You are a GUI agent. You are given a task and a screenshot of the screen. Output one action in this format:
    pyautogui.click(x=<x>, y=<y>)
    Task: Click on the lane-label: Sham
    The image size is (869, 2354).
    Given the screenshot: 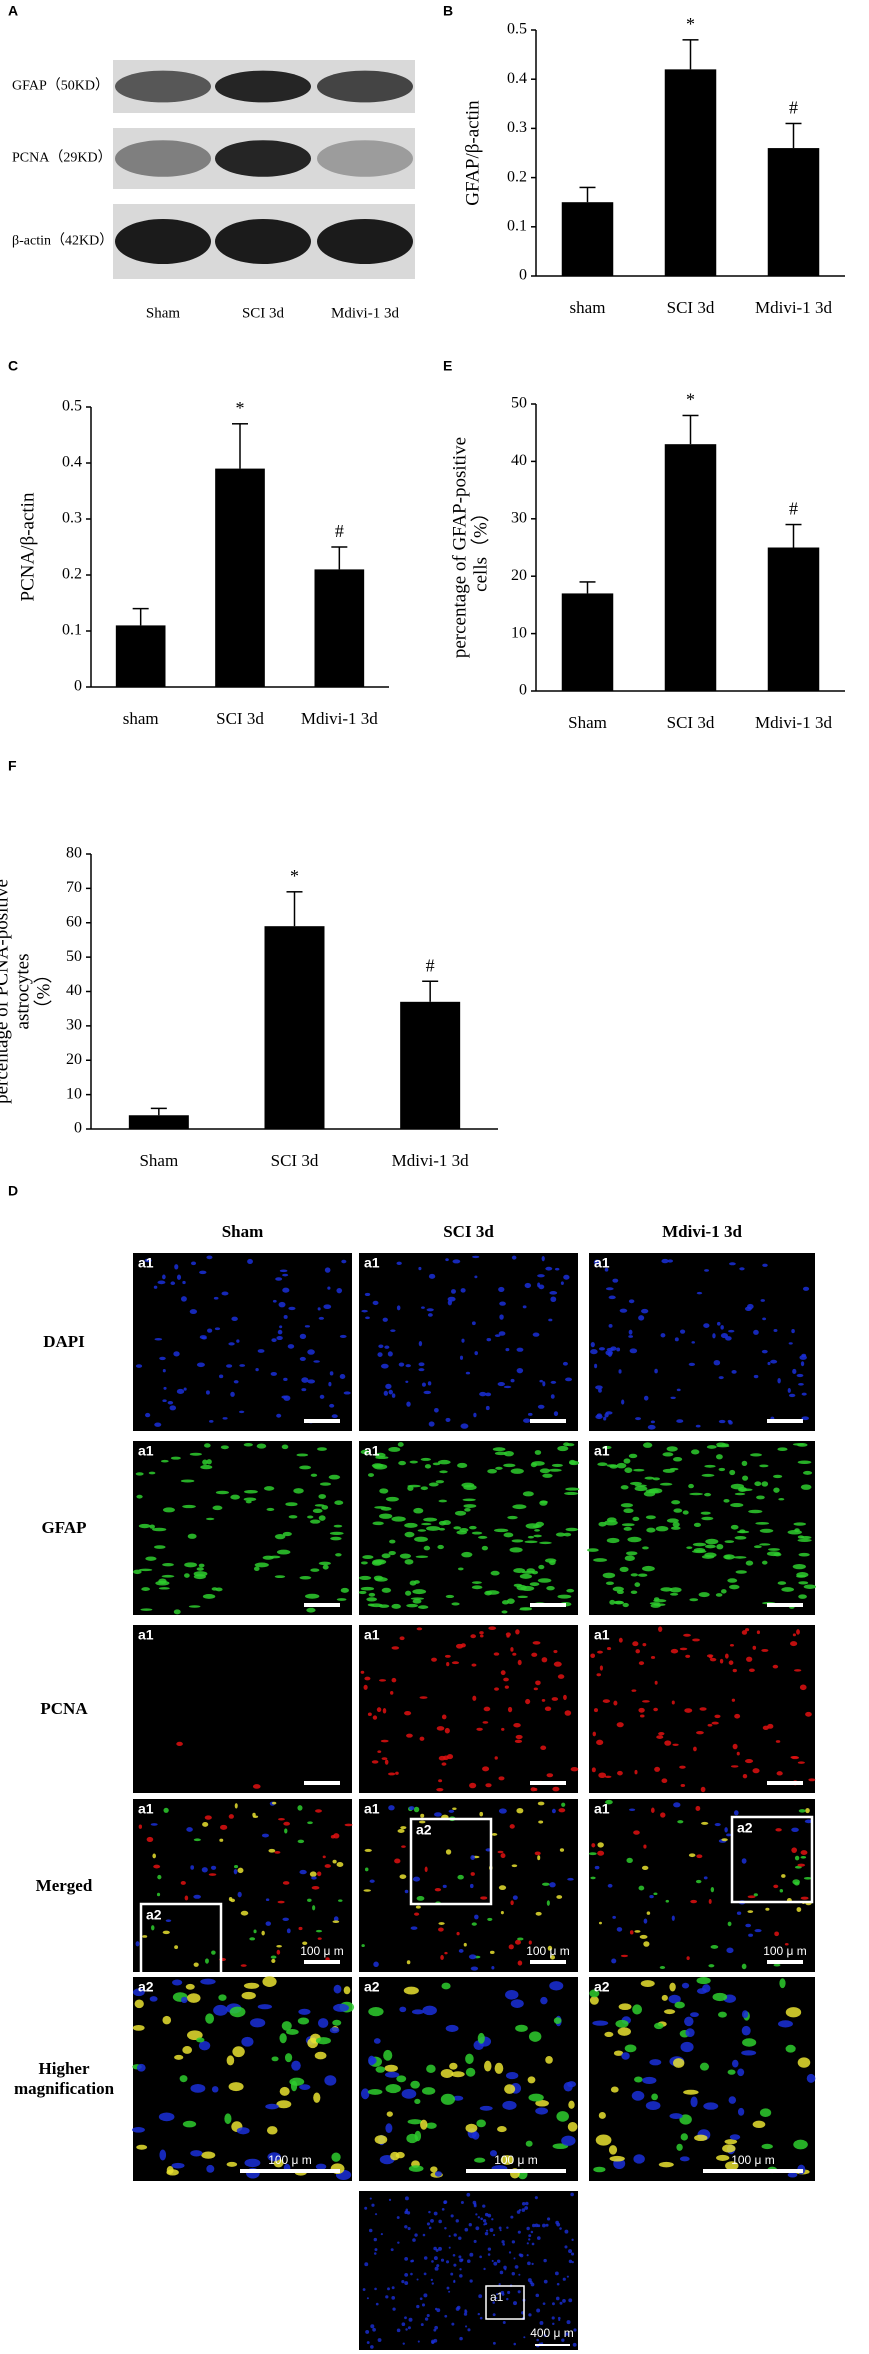 What is the action you would take?
    pyautogui.click(x=163, y=313)
    